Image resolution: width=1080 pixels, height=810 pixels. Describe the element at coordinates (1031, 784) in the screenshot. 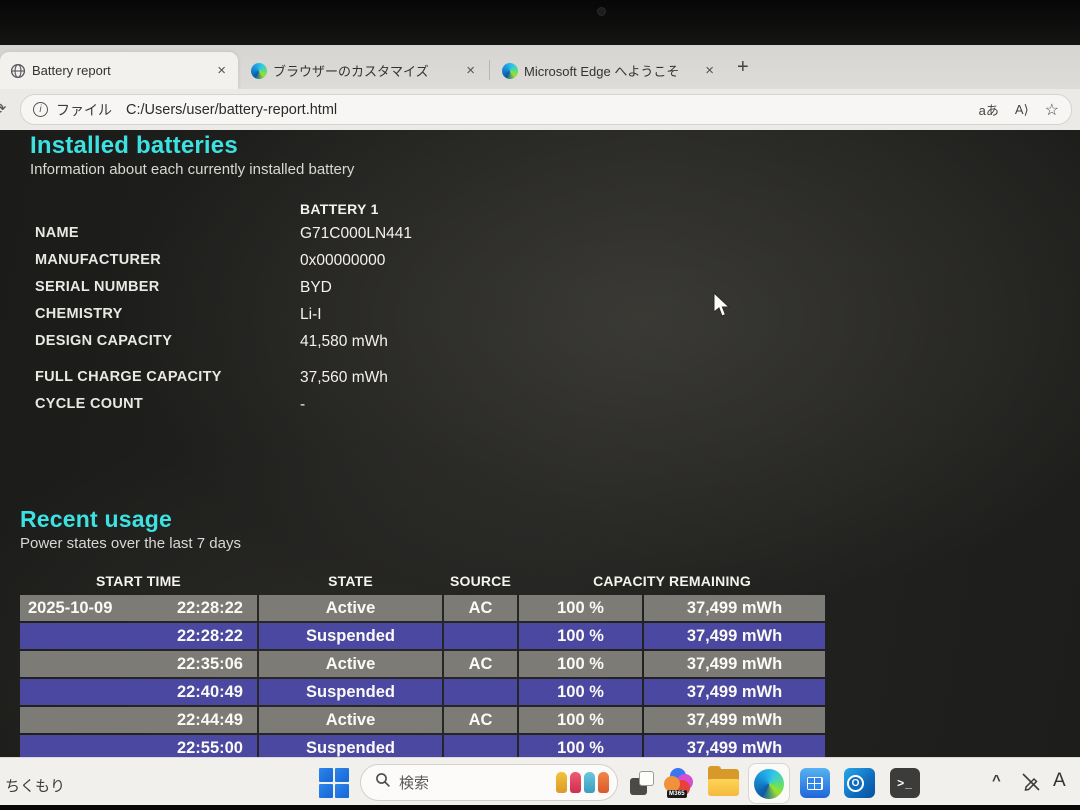

I see `pen-disabled-icon` at that location.